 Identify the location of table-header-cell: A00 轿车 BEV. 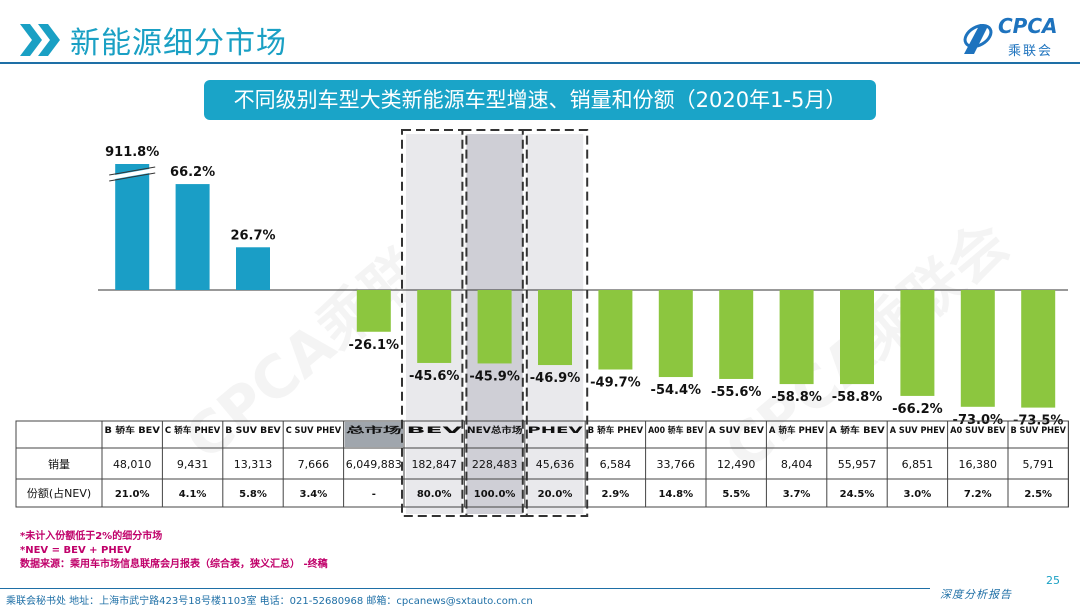
(676, 430).